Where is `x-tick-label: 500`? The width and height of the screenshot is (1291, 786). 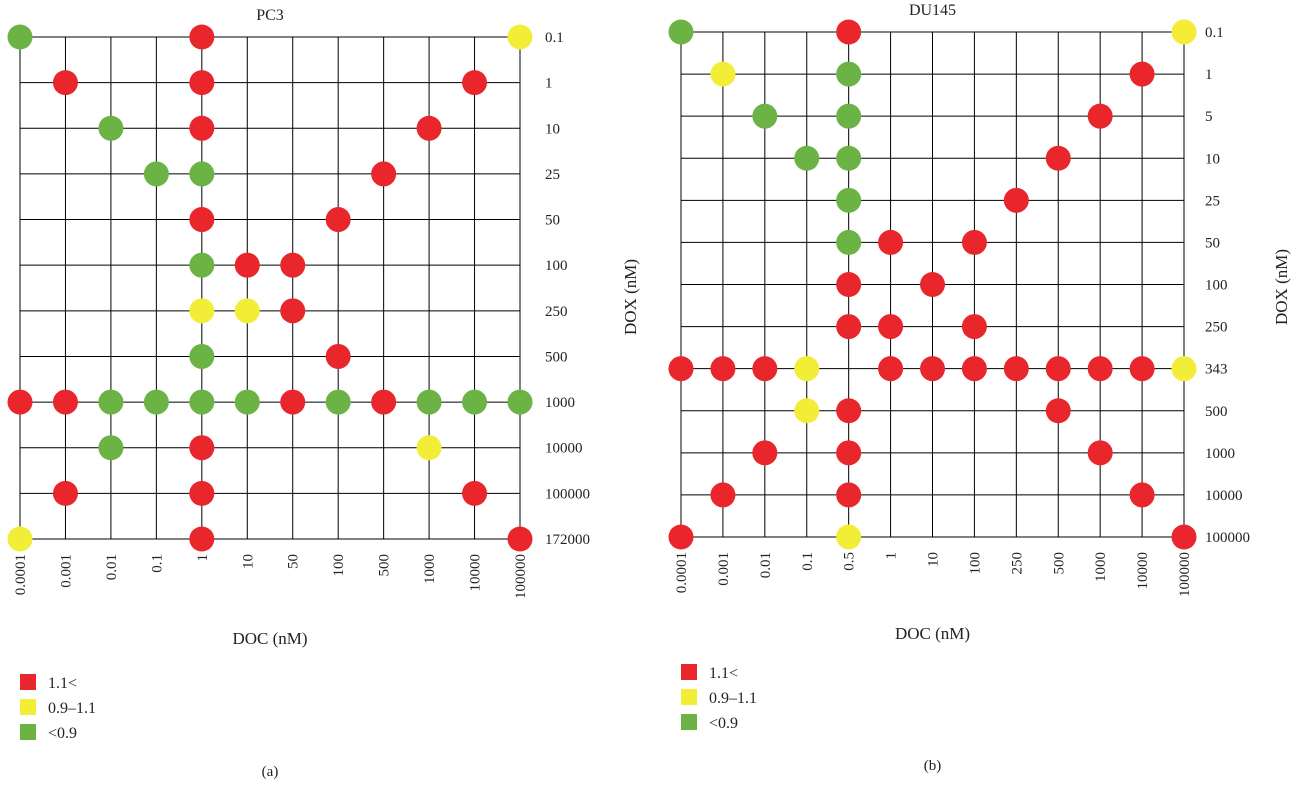
x-tick-label: 500 is located at coordinates (1059, 563).